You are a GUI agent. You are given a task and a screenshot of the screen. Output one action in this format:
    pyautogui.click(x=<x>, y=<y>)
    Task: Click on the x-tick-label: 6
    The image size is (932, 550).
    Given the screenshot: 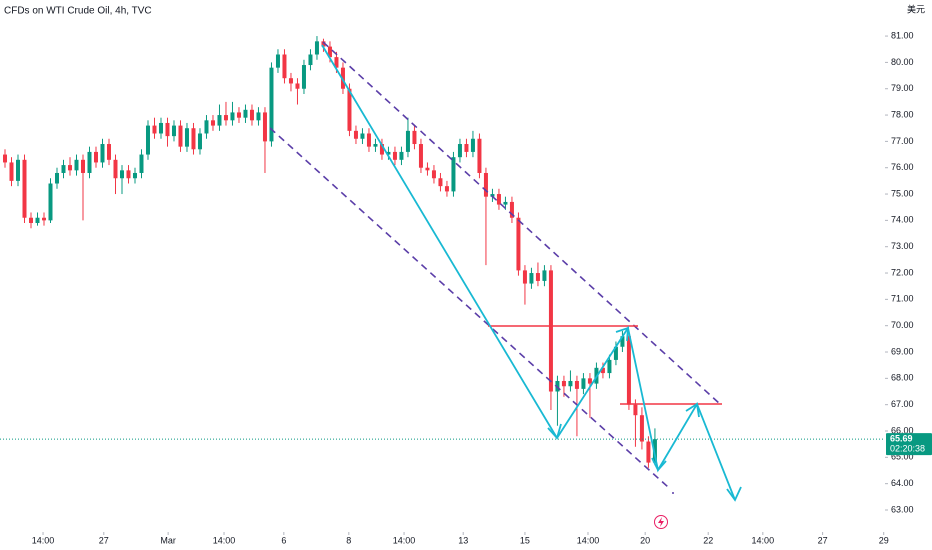 What is the action you would take?
    pyautogui.click(x=283, y=540)
    